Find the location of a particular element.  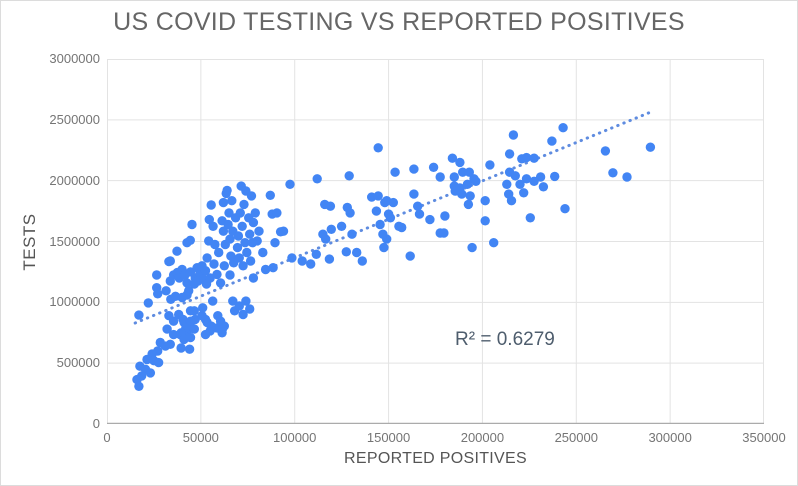

y-tick-label: 1500000 is located at coordinates (74, 241).